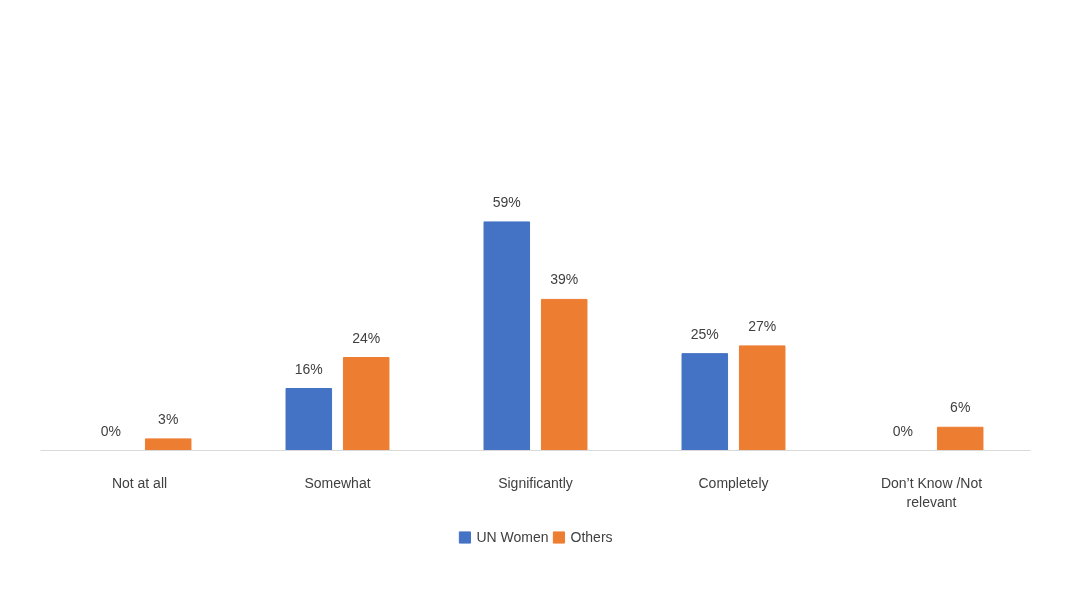  I want to click on legend-label: UN Women, so click(512, 537).